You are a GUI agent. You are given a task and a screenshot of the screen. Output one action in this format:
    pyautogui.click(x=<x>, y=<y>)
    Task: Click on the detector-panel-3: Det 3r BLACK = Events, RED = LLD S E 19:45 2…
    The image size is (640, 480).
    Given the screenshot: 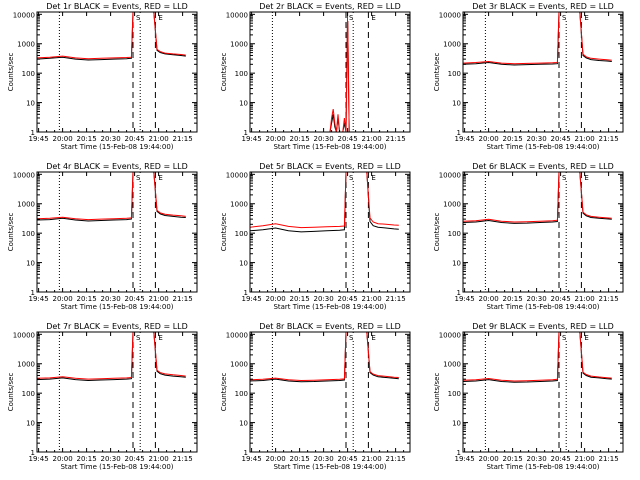 What is the action you would take?
    pyautogui.click(x=528, y=76)
    